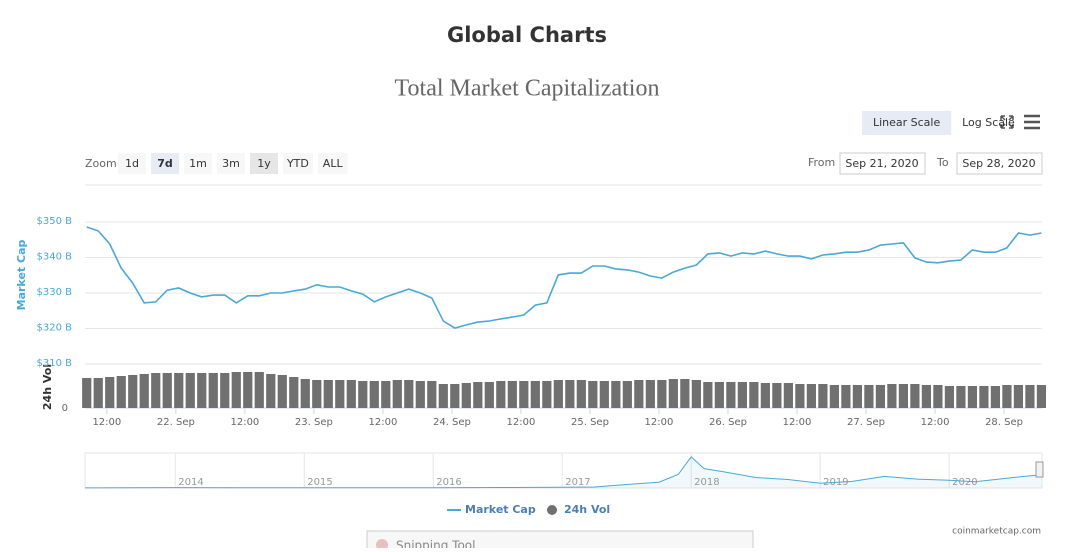 The width and height of the screenshot is (1089, 552). What do you see at coordinates (527, 89) in the screenshot?
I see `chart-title: Total Market Capitalization` at bounding box center [527, 89].